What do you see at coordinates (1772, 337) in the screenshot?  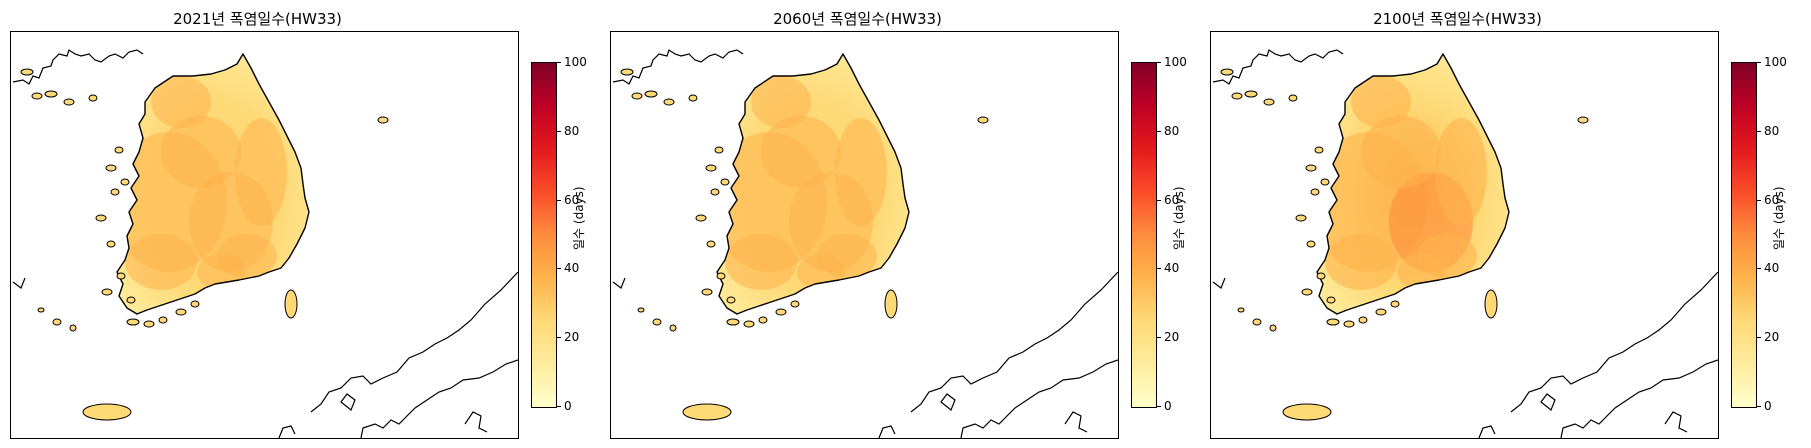 I see `colorbar-tick-label: 20` at bounding box center [1772, 337].